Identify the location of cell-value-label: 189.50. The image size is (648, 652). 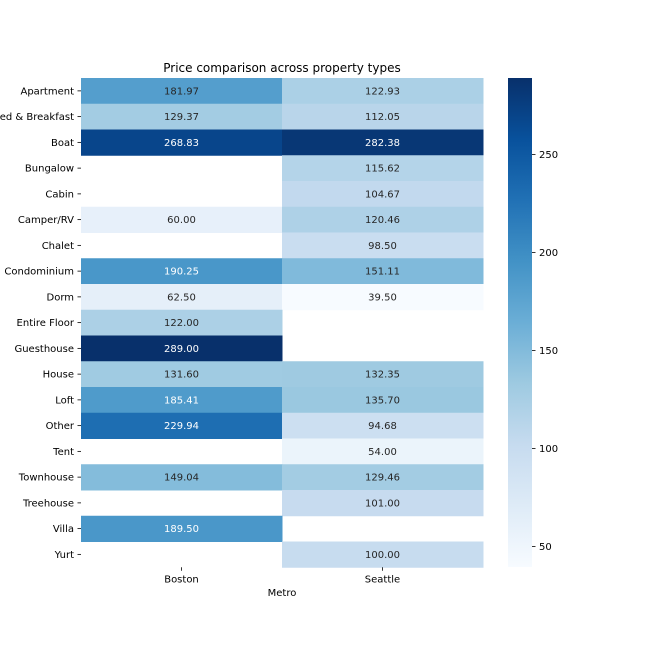
(181, 529).